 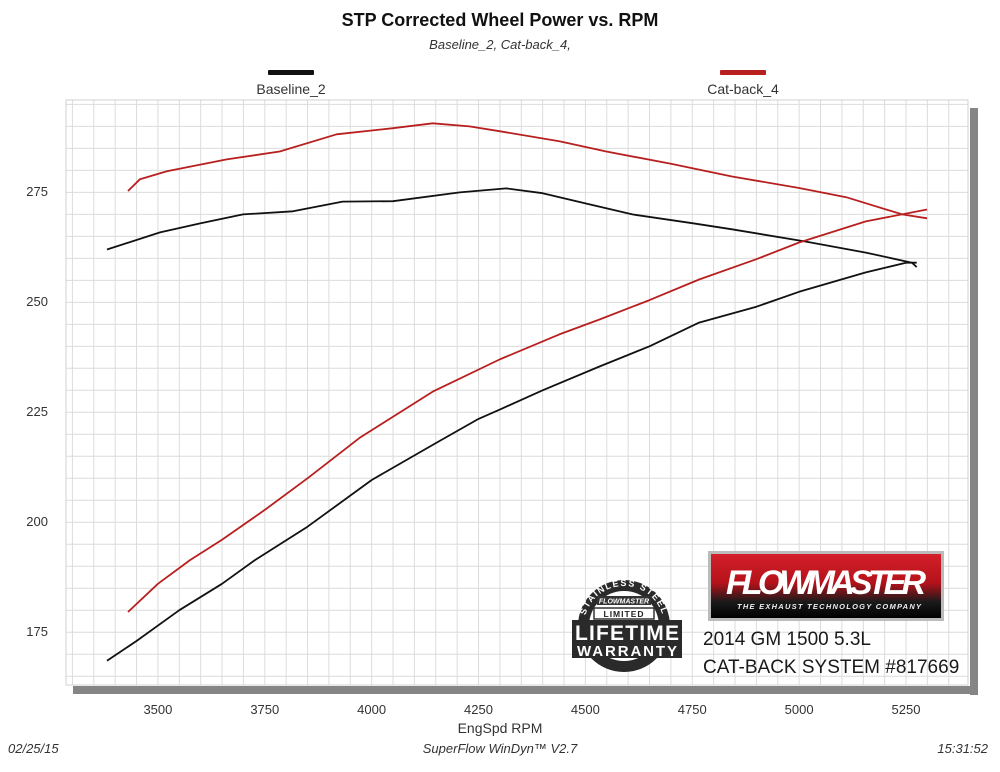 What do you see at coordinates (500, 20) in the screenshot?
I see `chart-title: STP Corrected Wheel Power vs. RPM` at bounding box center [500, 20].